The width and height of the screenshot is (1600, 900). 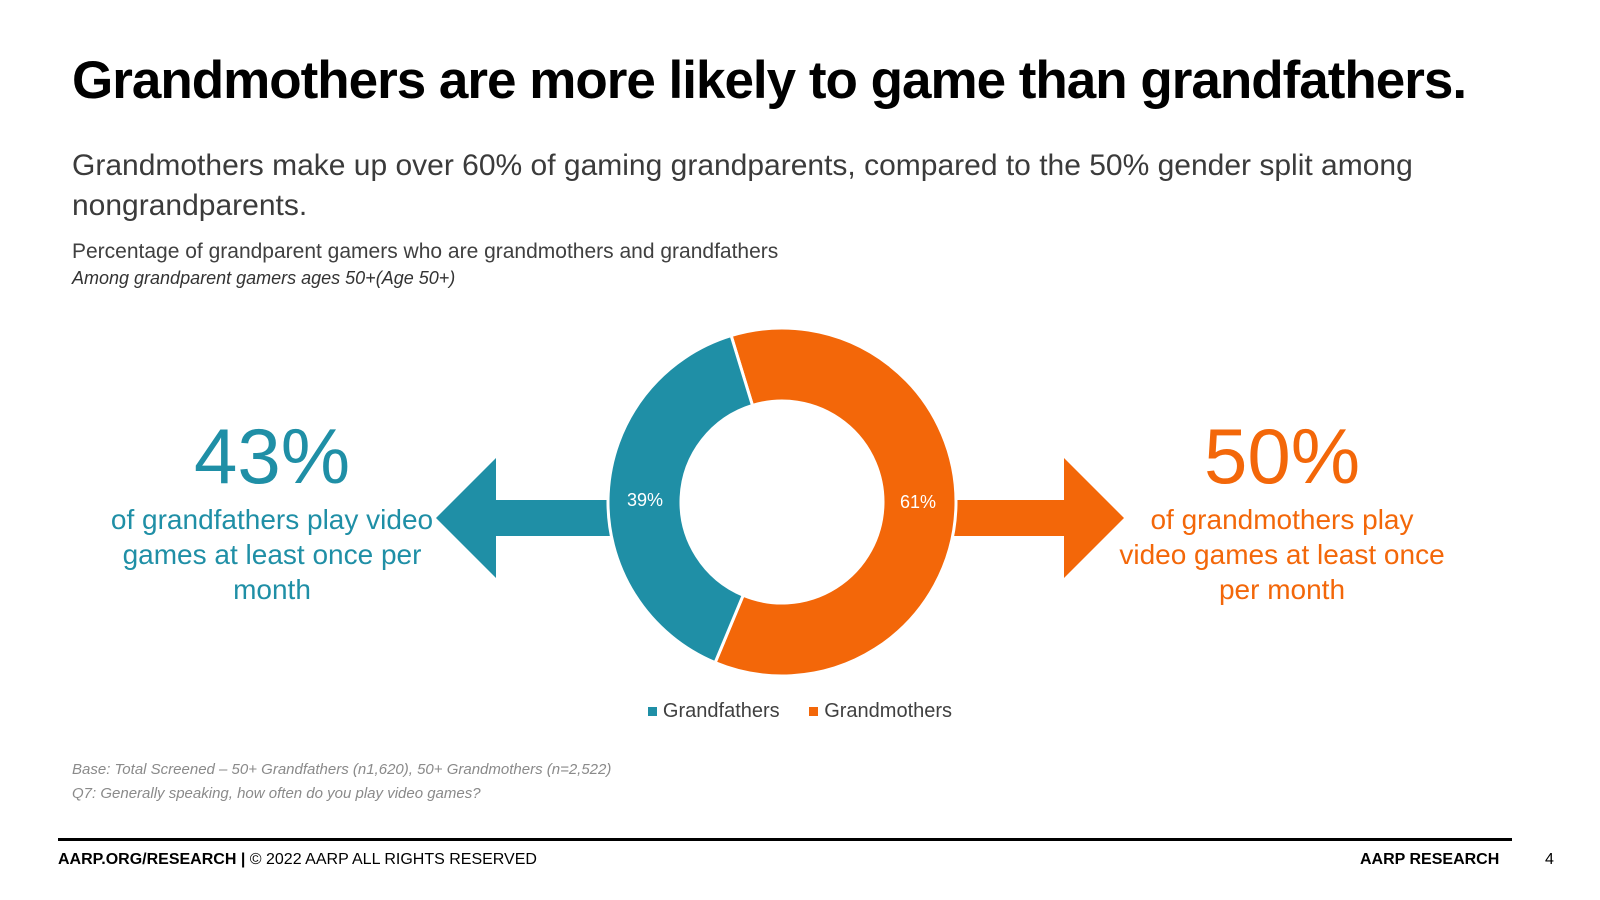 What do you see at coordinates (272, 456) in the screenshot?
I see `grandfathers-stat-value: 43%` at bounding box center [272, 456].